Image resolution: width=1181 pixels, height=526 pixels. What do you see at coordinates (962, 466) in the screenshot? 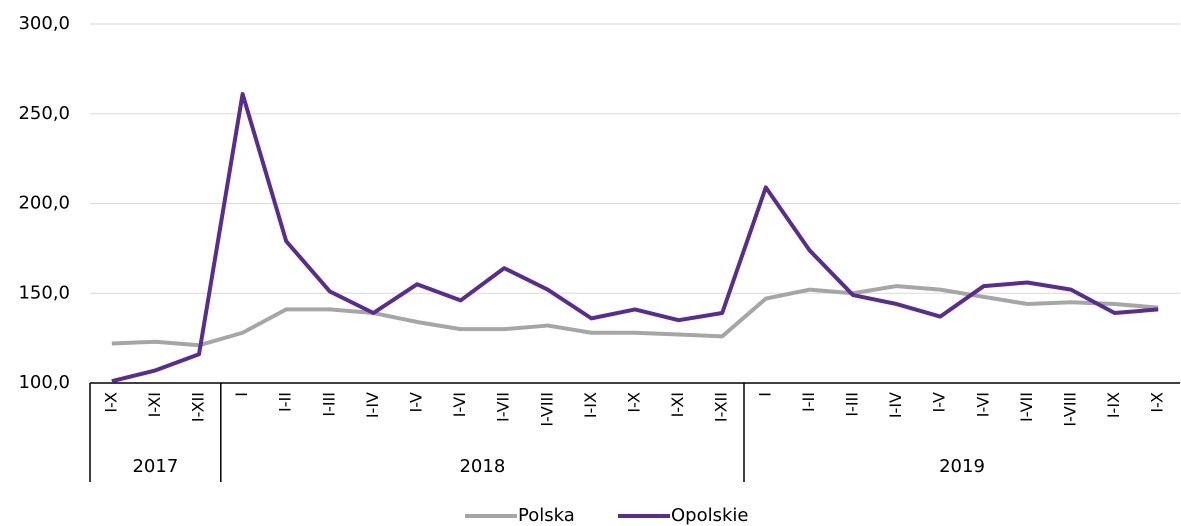
I see `group-label: 2019` at bounding box center [962, 466].